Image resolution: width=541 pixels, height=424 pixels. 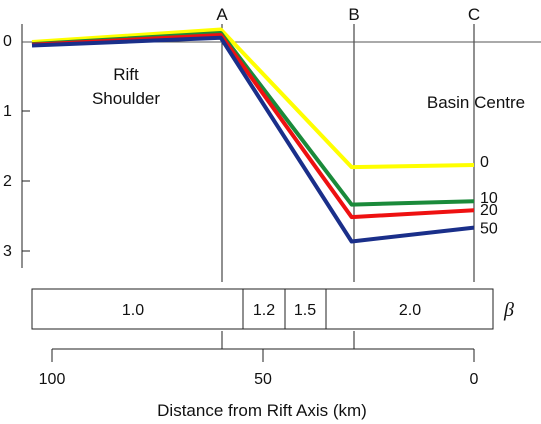 I want to click on beta-segment-3: 1.5, so click(x=305, y=310).